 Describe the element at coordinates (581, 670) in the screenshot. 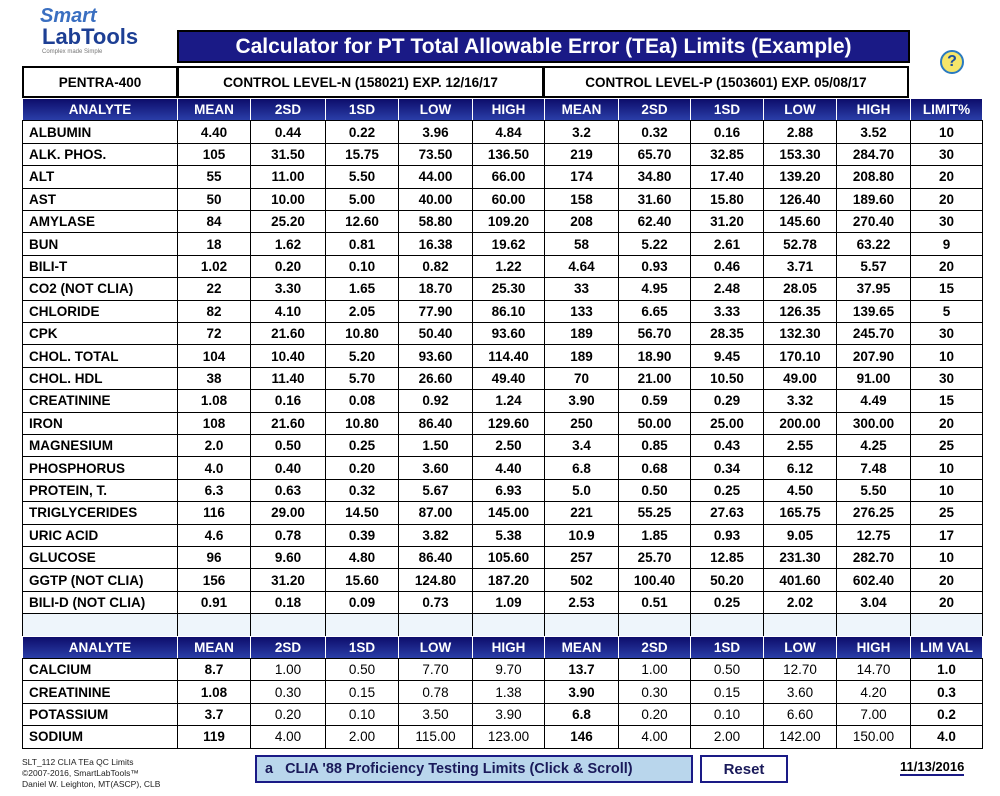

I see `value-cell: 13.7` at that location.